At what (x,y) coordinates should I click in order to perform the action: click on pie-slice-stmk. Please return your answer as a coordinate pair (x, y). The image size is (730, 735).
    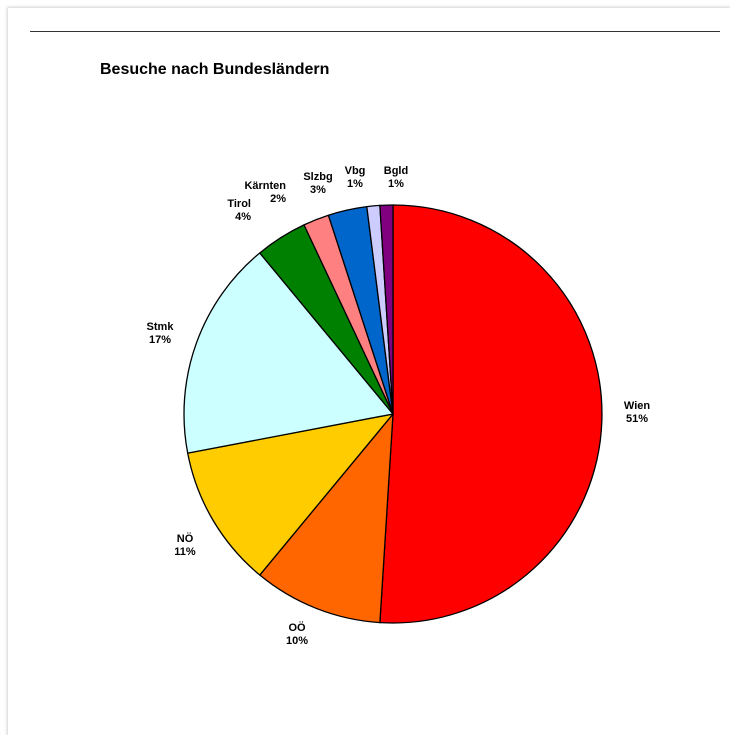
    Looking at the image, I should click on (288, 353).